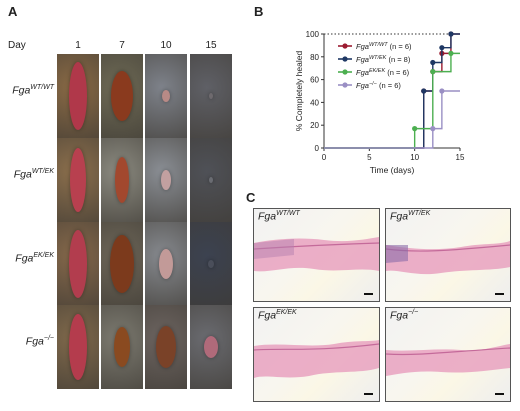 This screenshot has height=411, width=520. I want to click on panel-a-letter: A, so click(13, 11).